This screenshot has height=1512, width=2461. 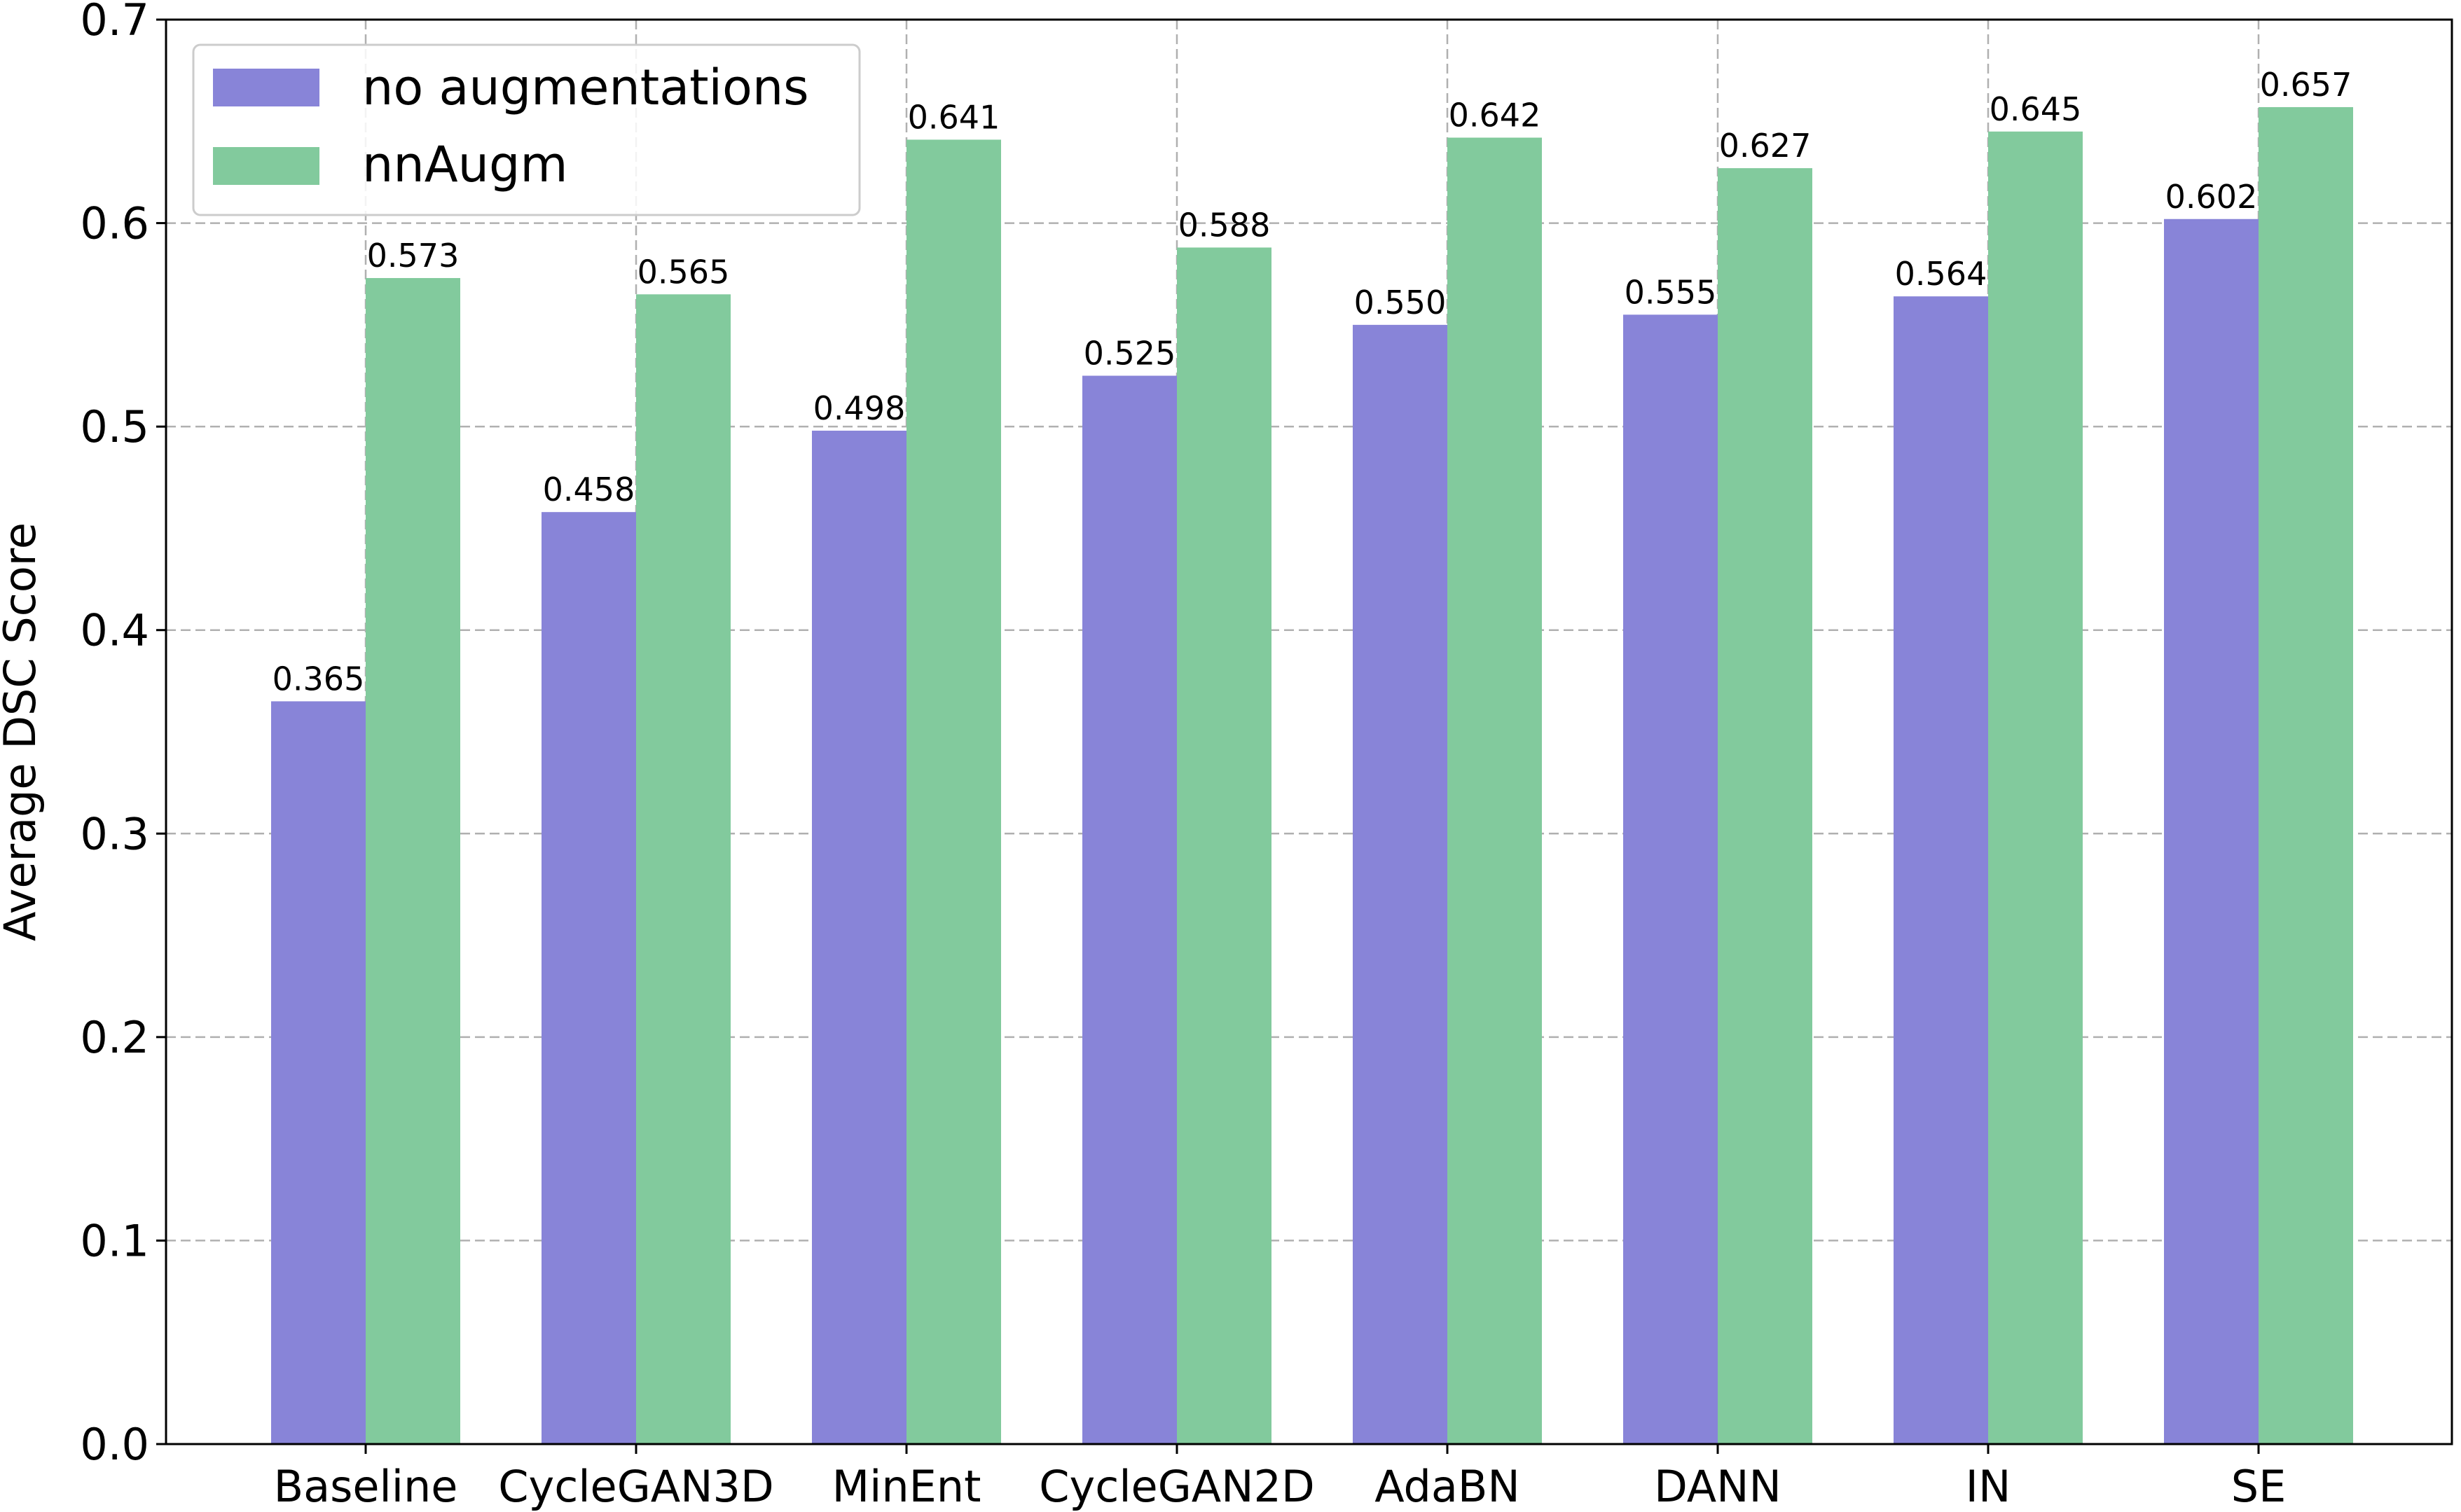 What do you see at coordinates (123, 735) in the screenshot?
I see `y-axis: 0.0 0.1 0.2 0.3 0.4 0.5 0.6 0.7` at bounding box center [123, 735].